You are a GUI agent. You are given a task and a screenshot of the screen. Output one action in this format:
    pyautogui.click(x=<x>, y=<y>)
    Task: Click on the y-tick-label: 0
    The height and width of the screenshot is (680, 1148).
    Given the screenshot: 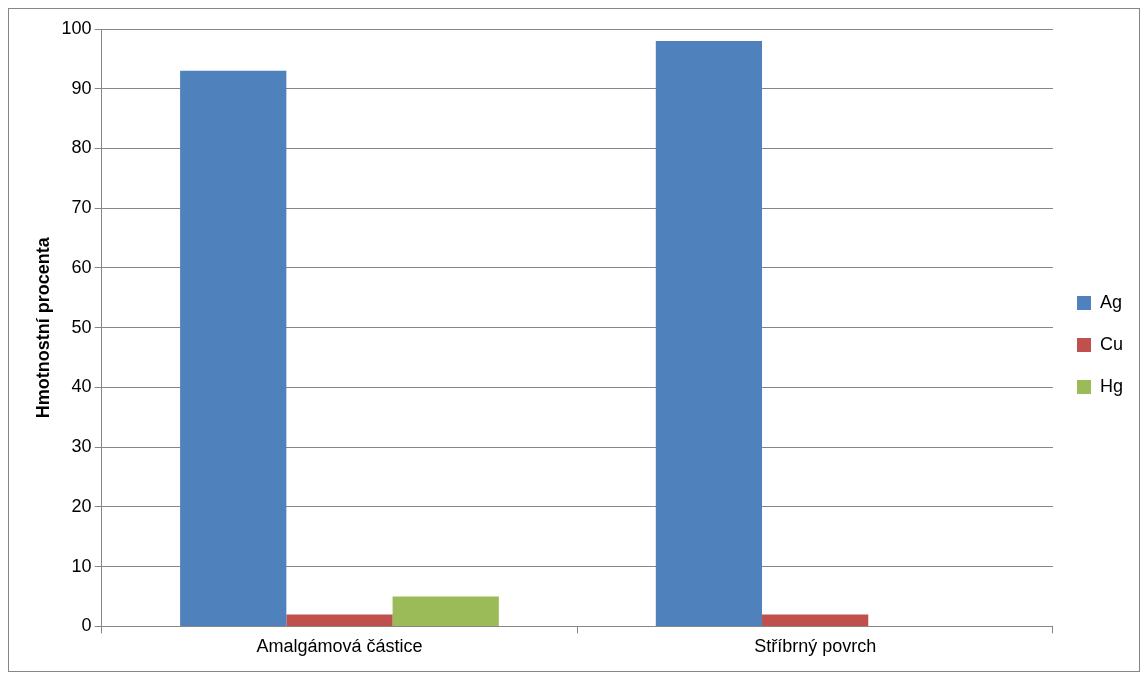 What is the action you would take?
    pyautogui.click(x=86, y=625)
    